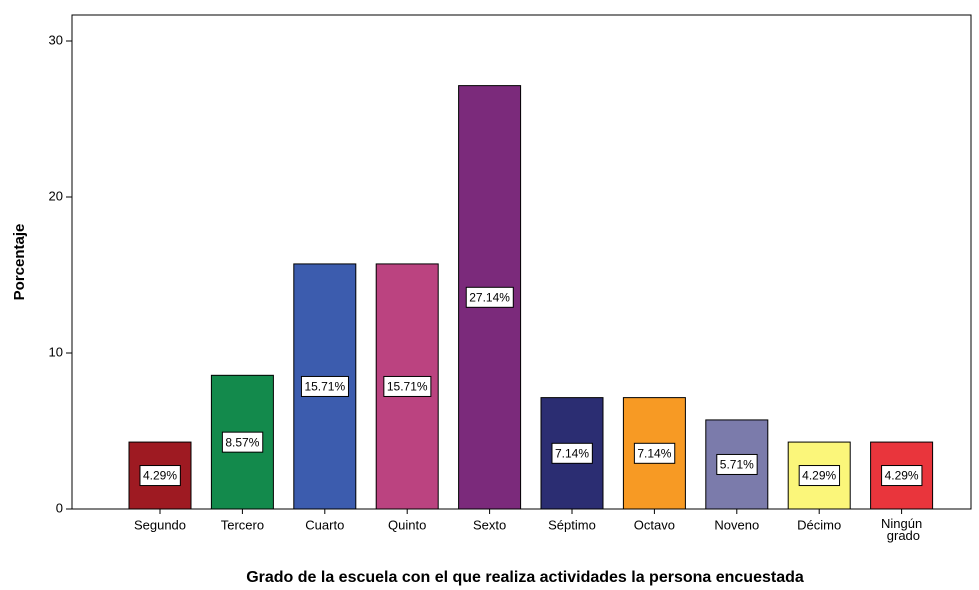 The width and height of the screenshot is (979, 590). Describe the element at coordinates (324, 524) in the screenshot. I see `x-tick-label: Cuarto` at that location.